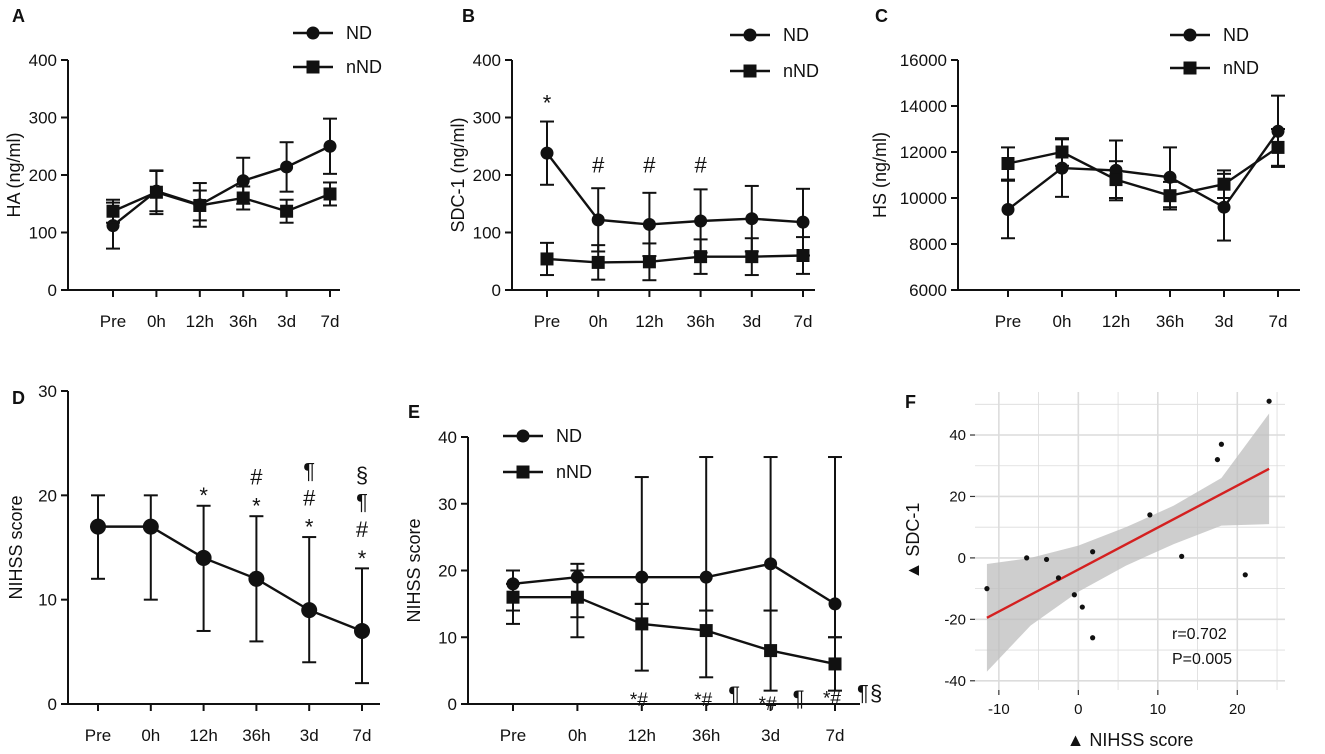  Describe the element at coordinates (16, 547) in the screenshot. I see `y-axis-label: NIHSS score` at that location.